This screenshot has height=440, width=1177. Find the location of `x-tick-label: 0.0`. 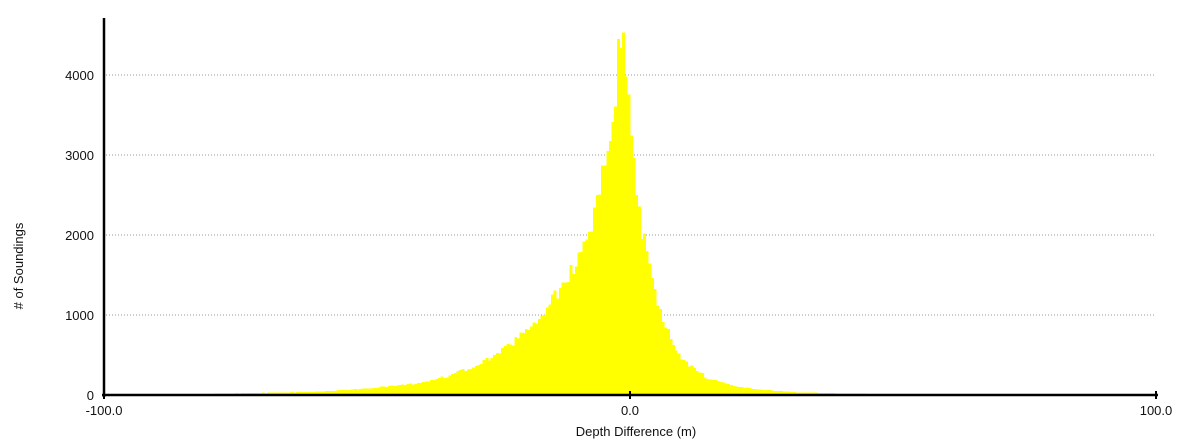

x-tick-label: 0.0 is located at coordinates (630, 410).